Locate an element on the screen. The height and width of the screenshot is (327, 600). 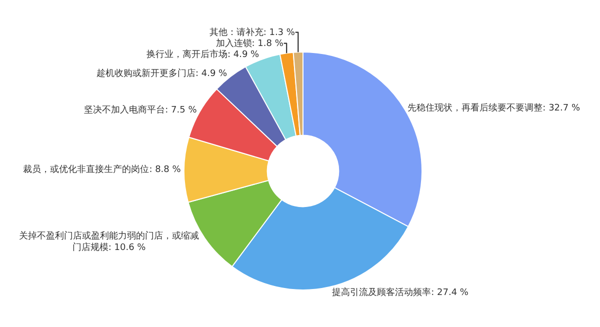
slice-label: 其他：请补充: 1.3 % is located at coordinates (252, 32).